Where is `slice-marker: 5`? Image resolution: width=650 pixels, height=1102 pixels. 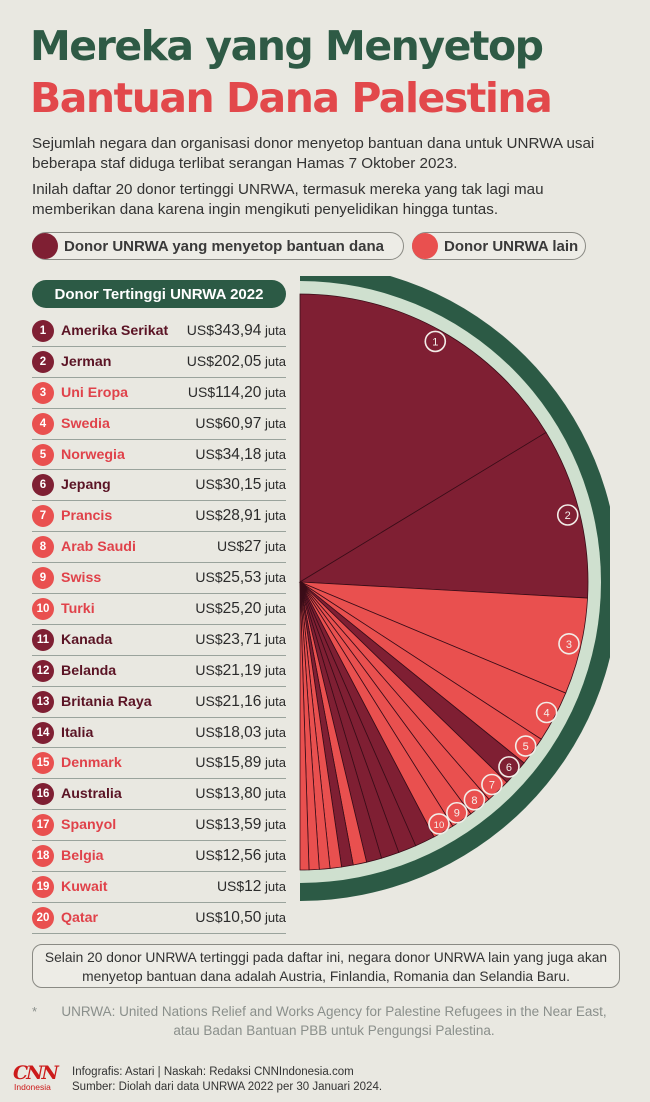
slice-marker: 5 is located at coordinates (525, 746).